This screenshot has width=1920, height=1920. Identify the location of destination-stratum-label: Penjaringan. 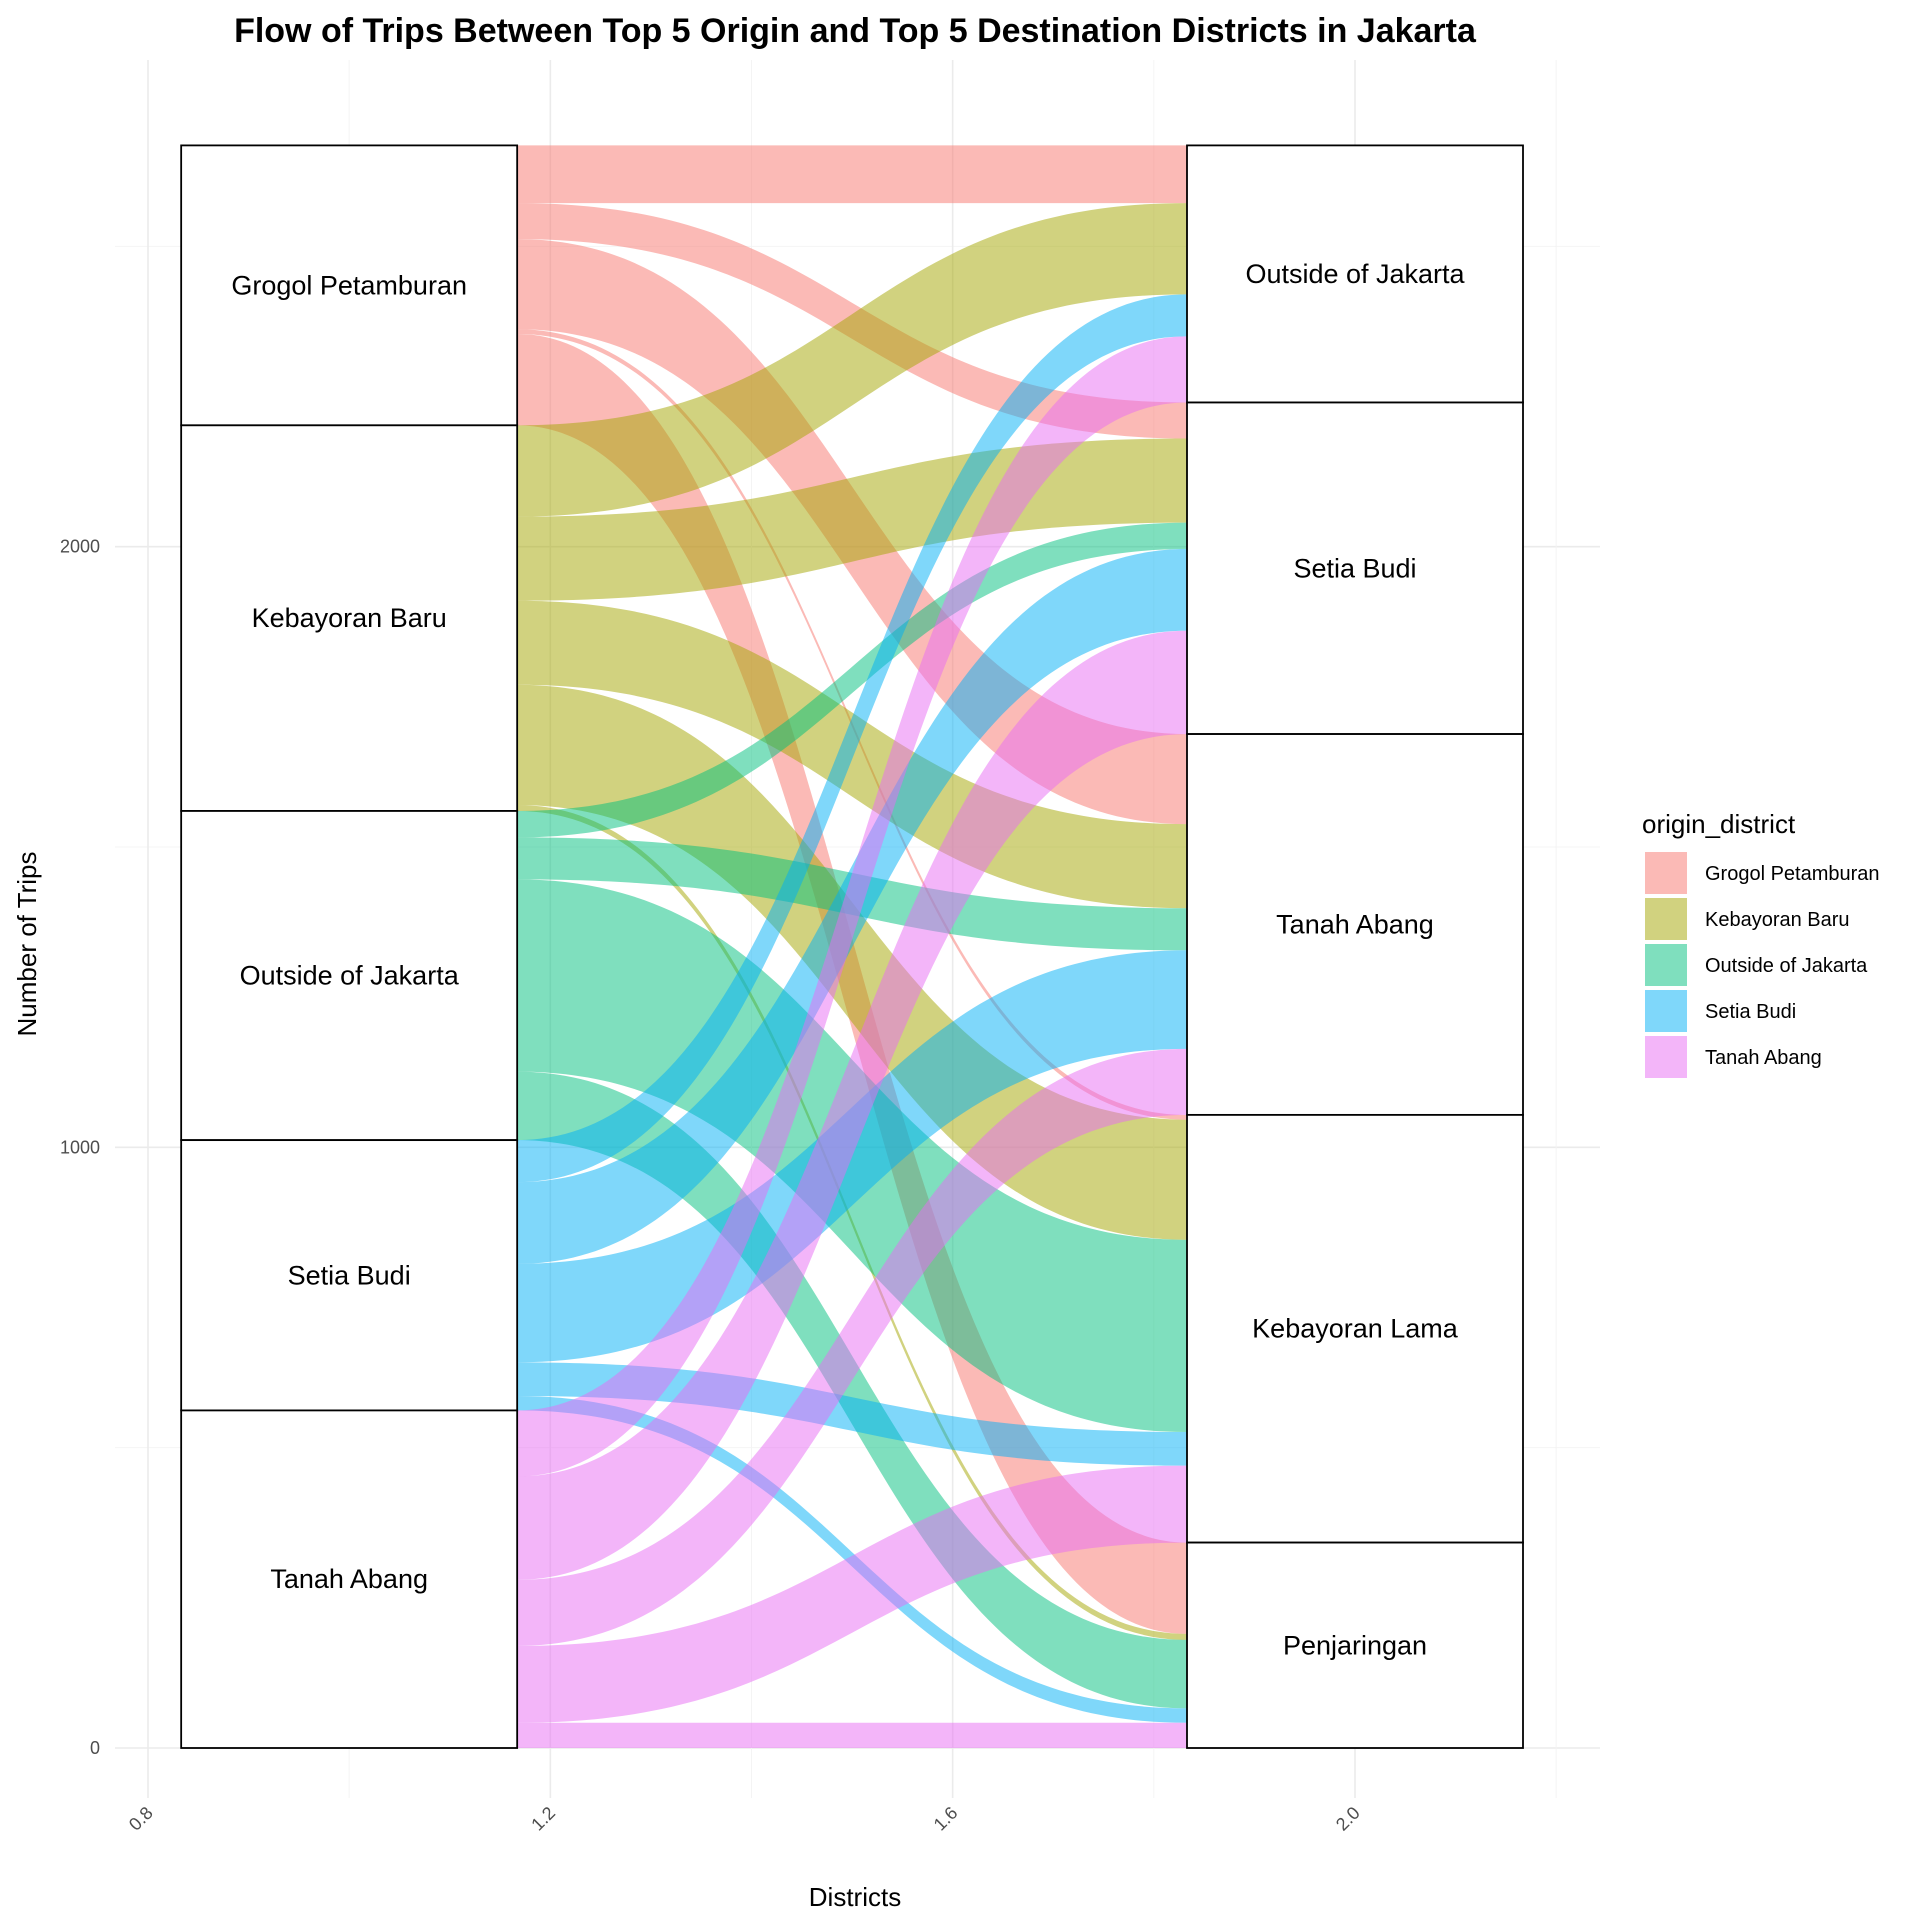
(1355, 1645).